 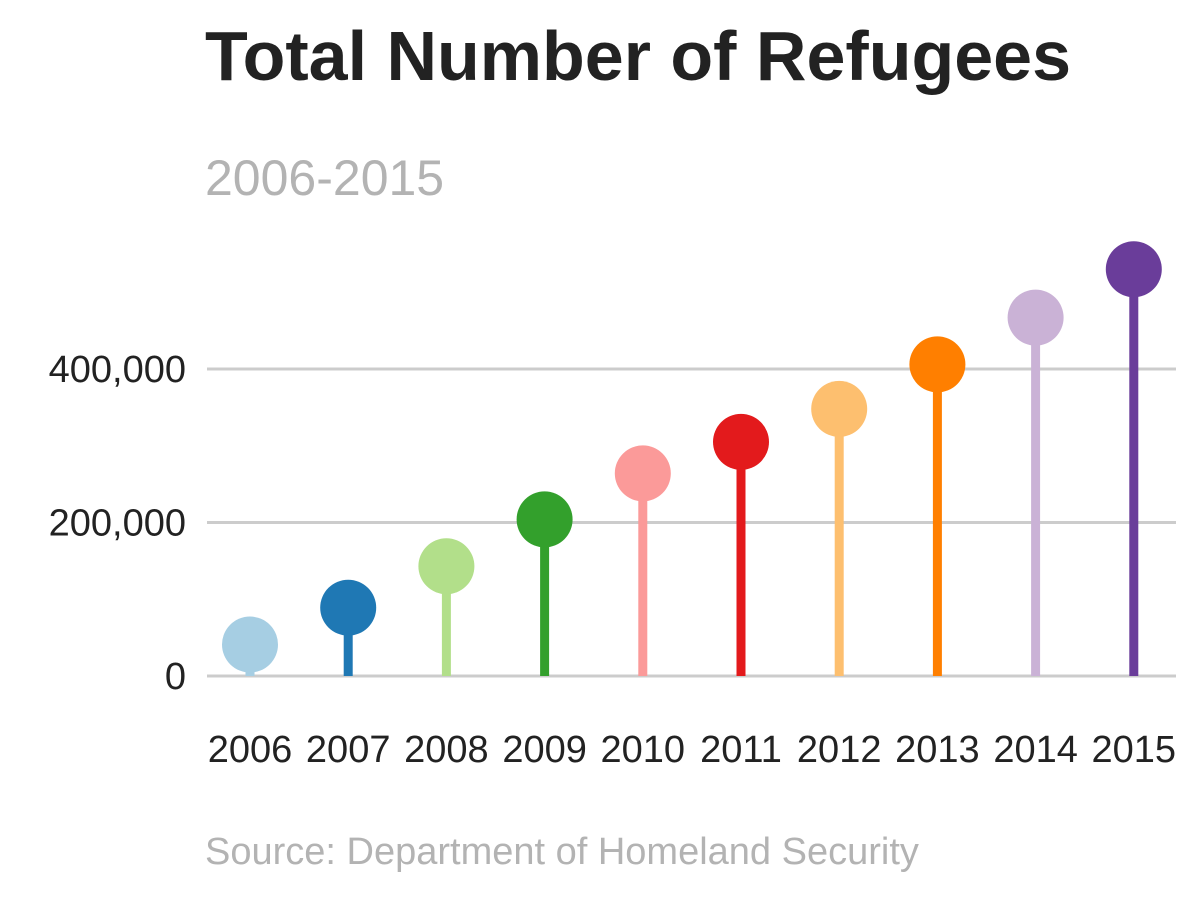 I want to click on y-tick-label: 400,000, so click(x=117, y=370).